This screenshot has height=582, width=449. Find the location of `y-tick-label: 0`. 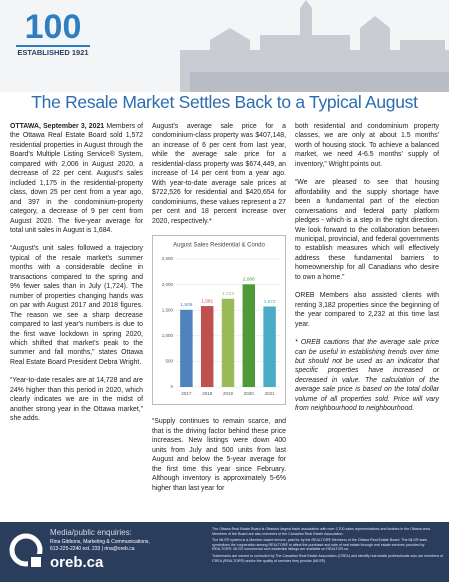

y-tick-label: 0 is located at coordinates (171, 386).